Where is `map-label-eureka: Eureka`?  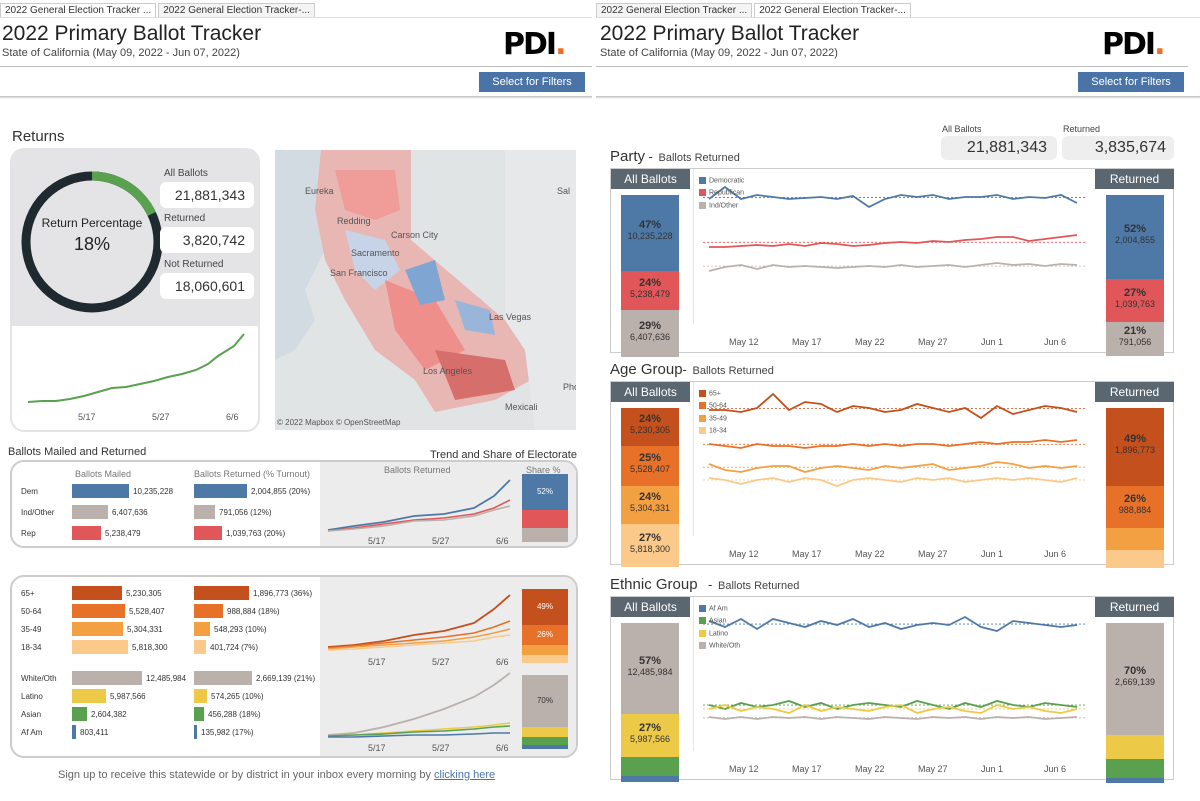 map-label-eureka: Eureka is located at coordinates (319, 191).